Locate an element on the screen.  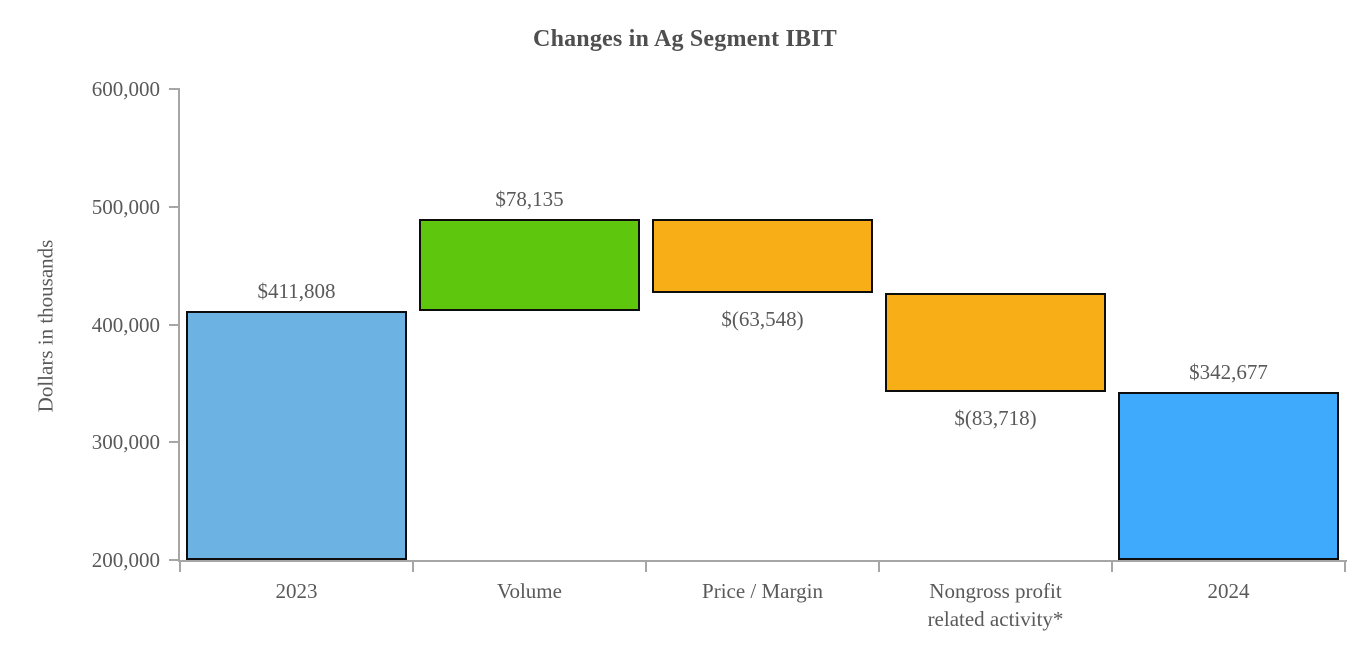
y-axis-tick-label: 500,000 is located at coordinates (125, 206).